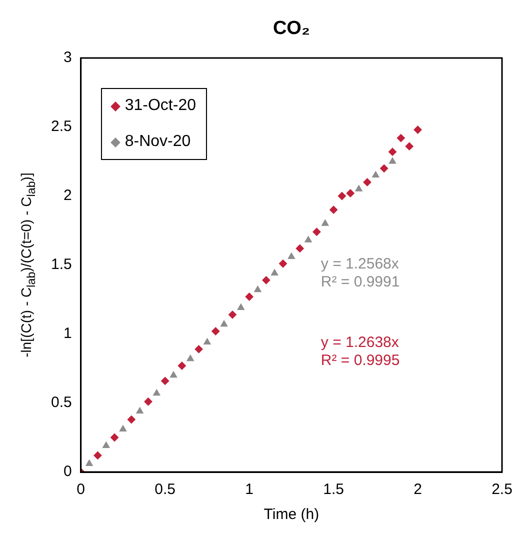 This screenshot has width=528, height=546. What do you see at coordinates (68, 471) in the screenshot?
I see `y-tick-label: 0` at bounding box center [68, 471].